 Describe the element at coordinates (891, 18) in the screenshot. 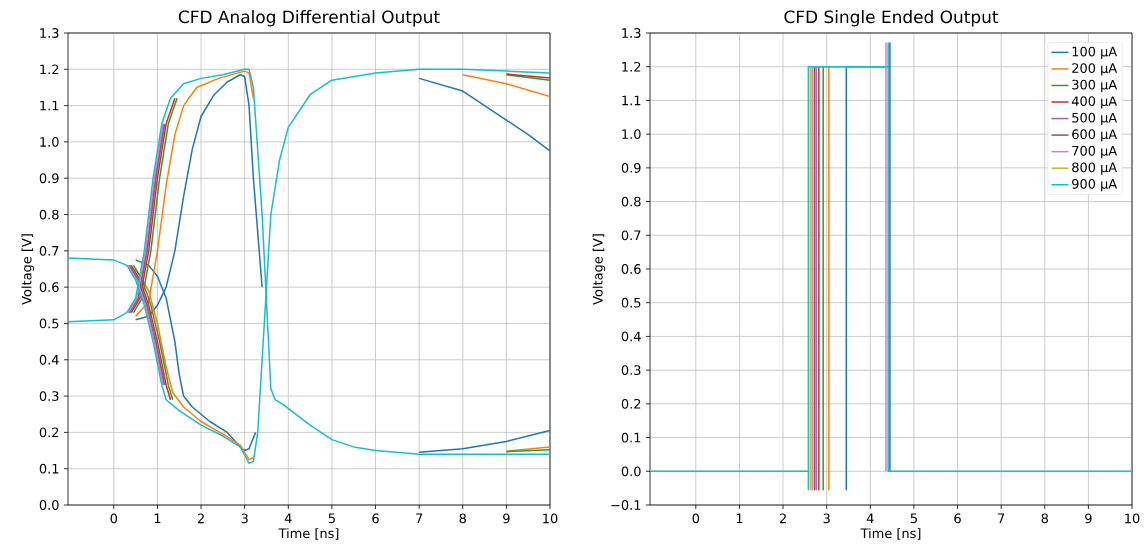

I see `chart-title: CFD Single Ended Output` at that location.